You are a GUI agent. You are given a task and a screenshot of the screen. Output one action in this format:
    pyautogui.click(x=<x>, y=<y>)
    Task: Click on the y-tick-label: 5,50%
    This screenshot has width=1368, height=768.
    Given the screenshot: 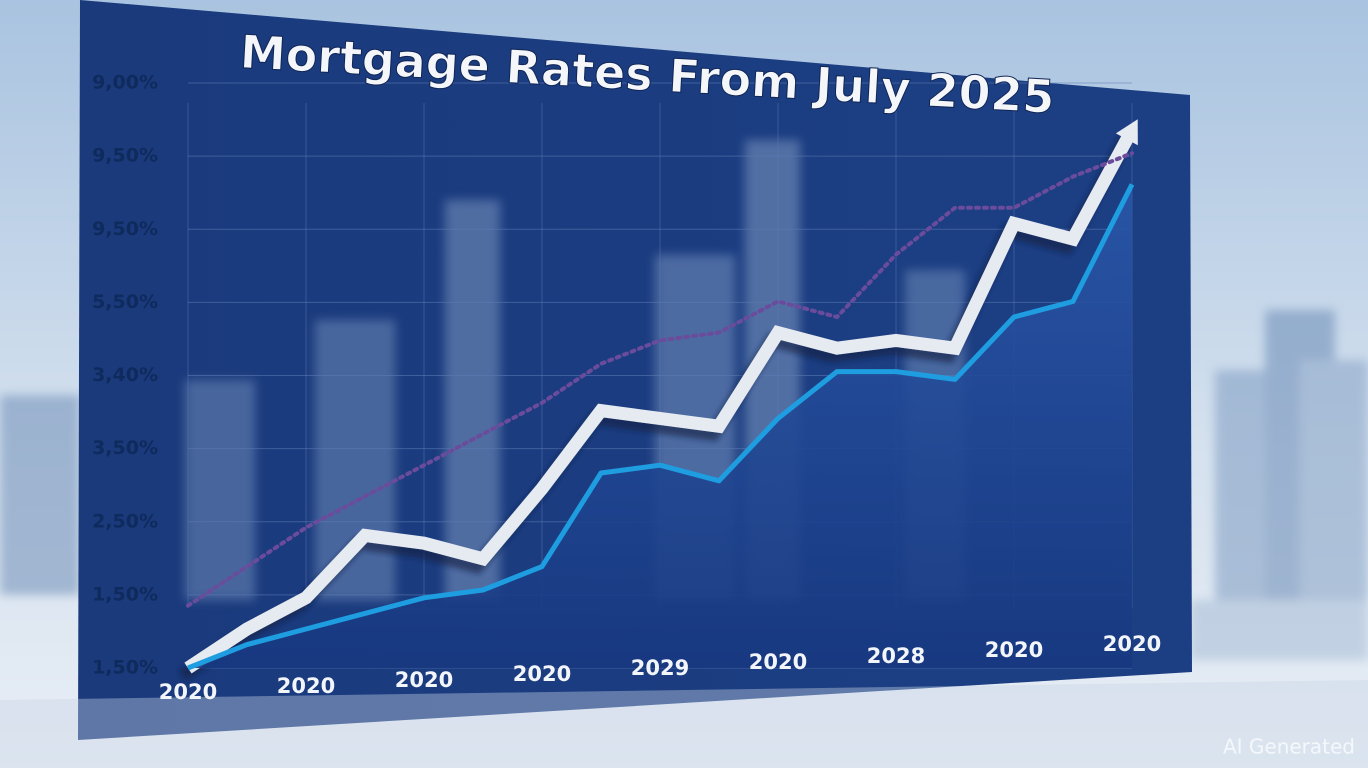 What is the action you would take?
    pyautogui.click(x=125, y=302)
    